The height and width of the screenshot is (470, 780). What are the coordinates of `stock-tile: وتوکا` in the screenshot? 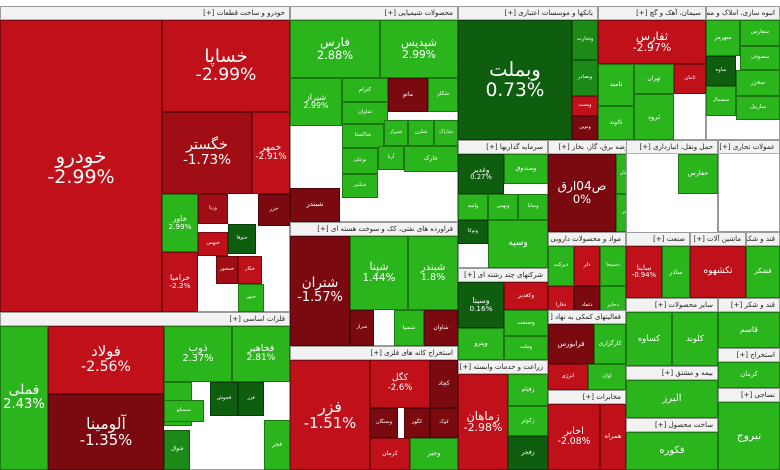 It's located at (473, 232).